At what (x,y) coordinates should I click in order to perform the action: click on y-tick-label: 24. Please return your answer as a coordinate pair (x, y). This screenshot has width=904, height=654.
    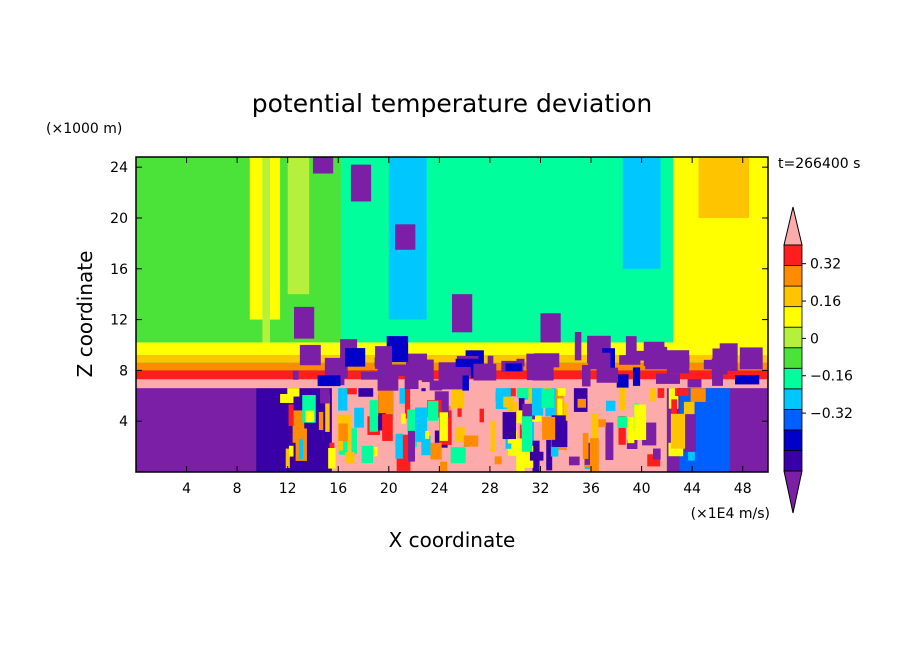
    Looking at the image, I should click on (119, 168).